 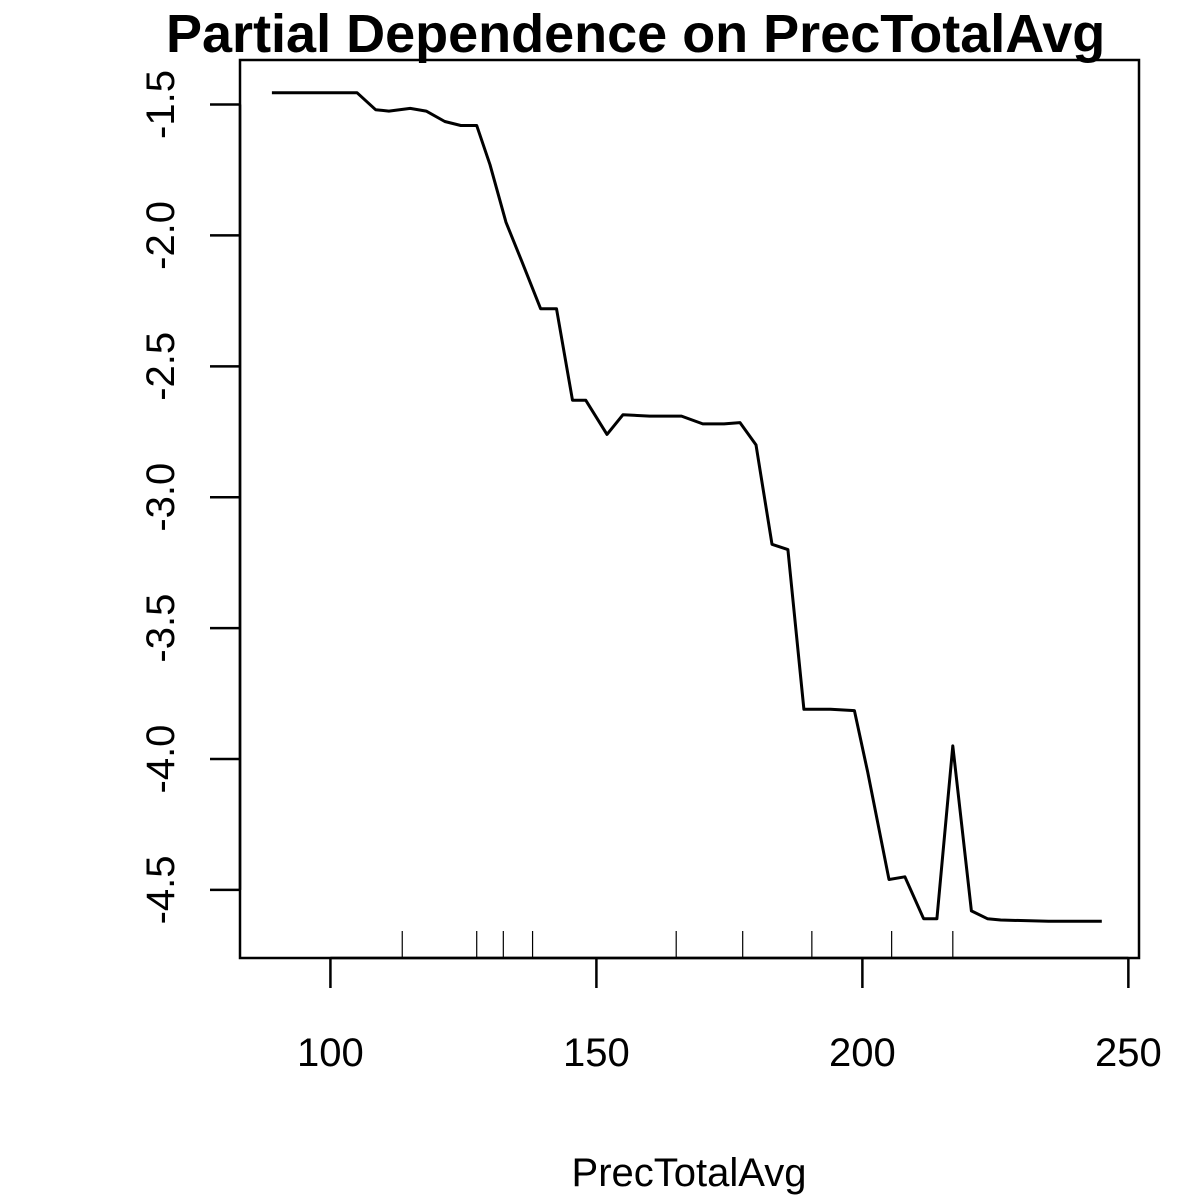 I want to click on y-tick-label: -2.0, so click(x=161, y=235).